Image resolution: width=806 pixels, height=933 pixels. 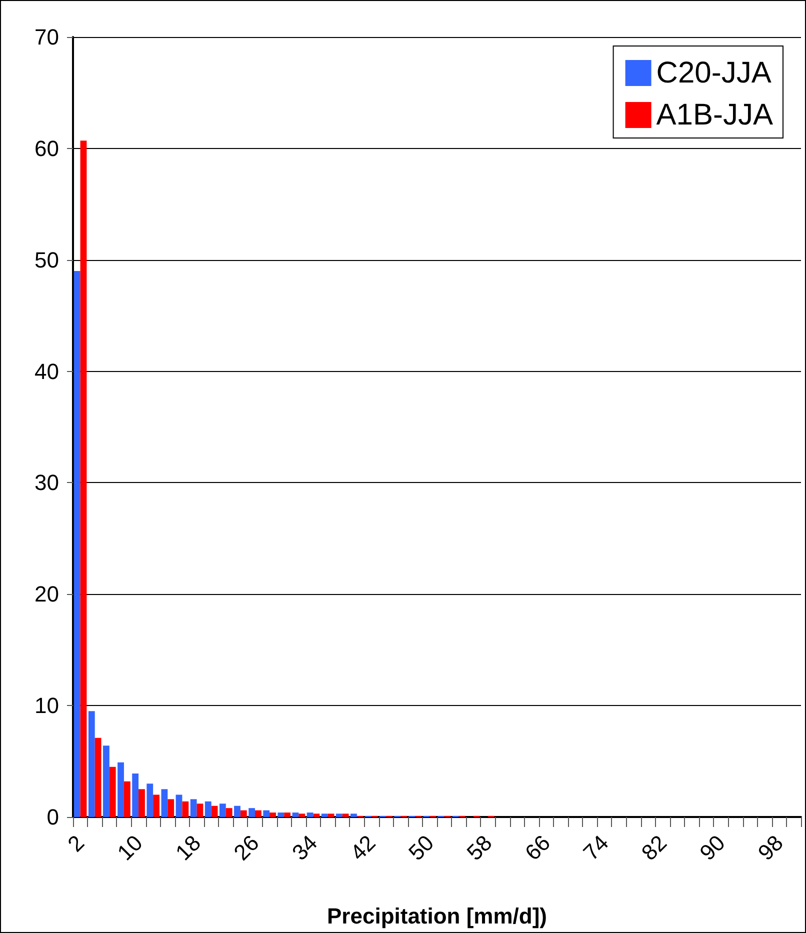 I want to click on y-tick-label: 10, so click(x=46, y=705).